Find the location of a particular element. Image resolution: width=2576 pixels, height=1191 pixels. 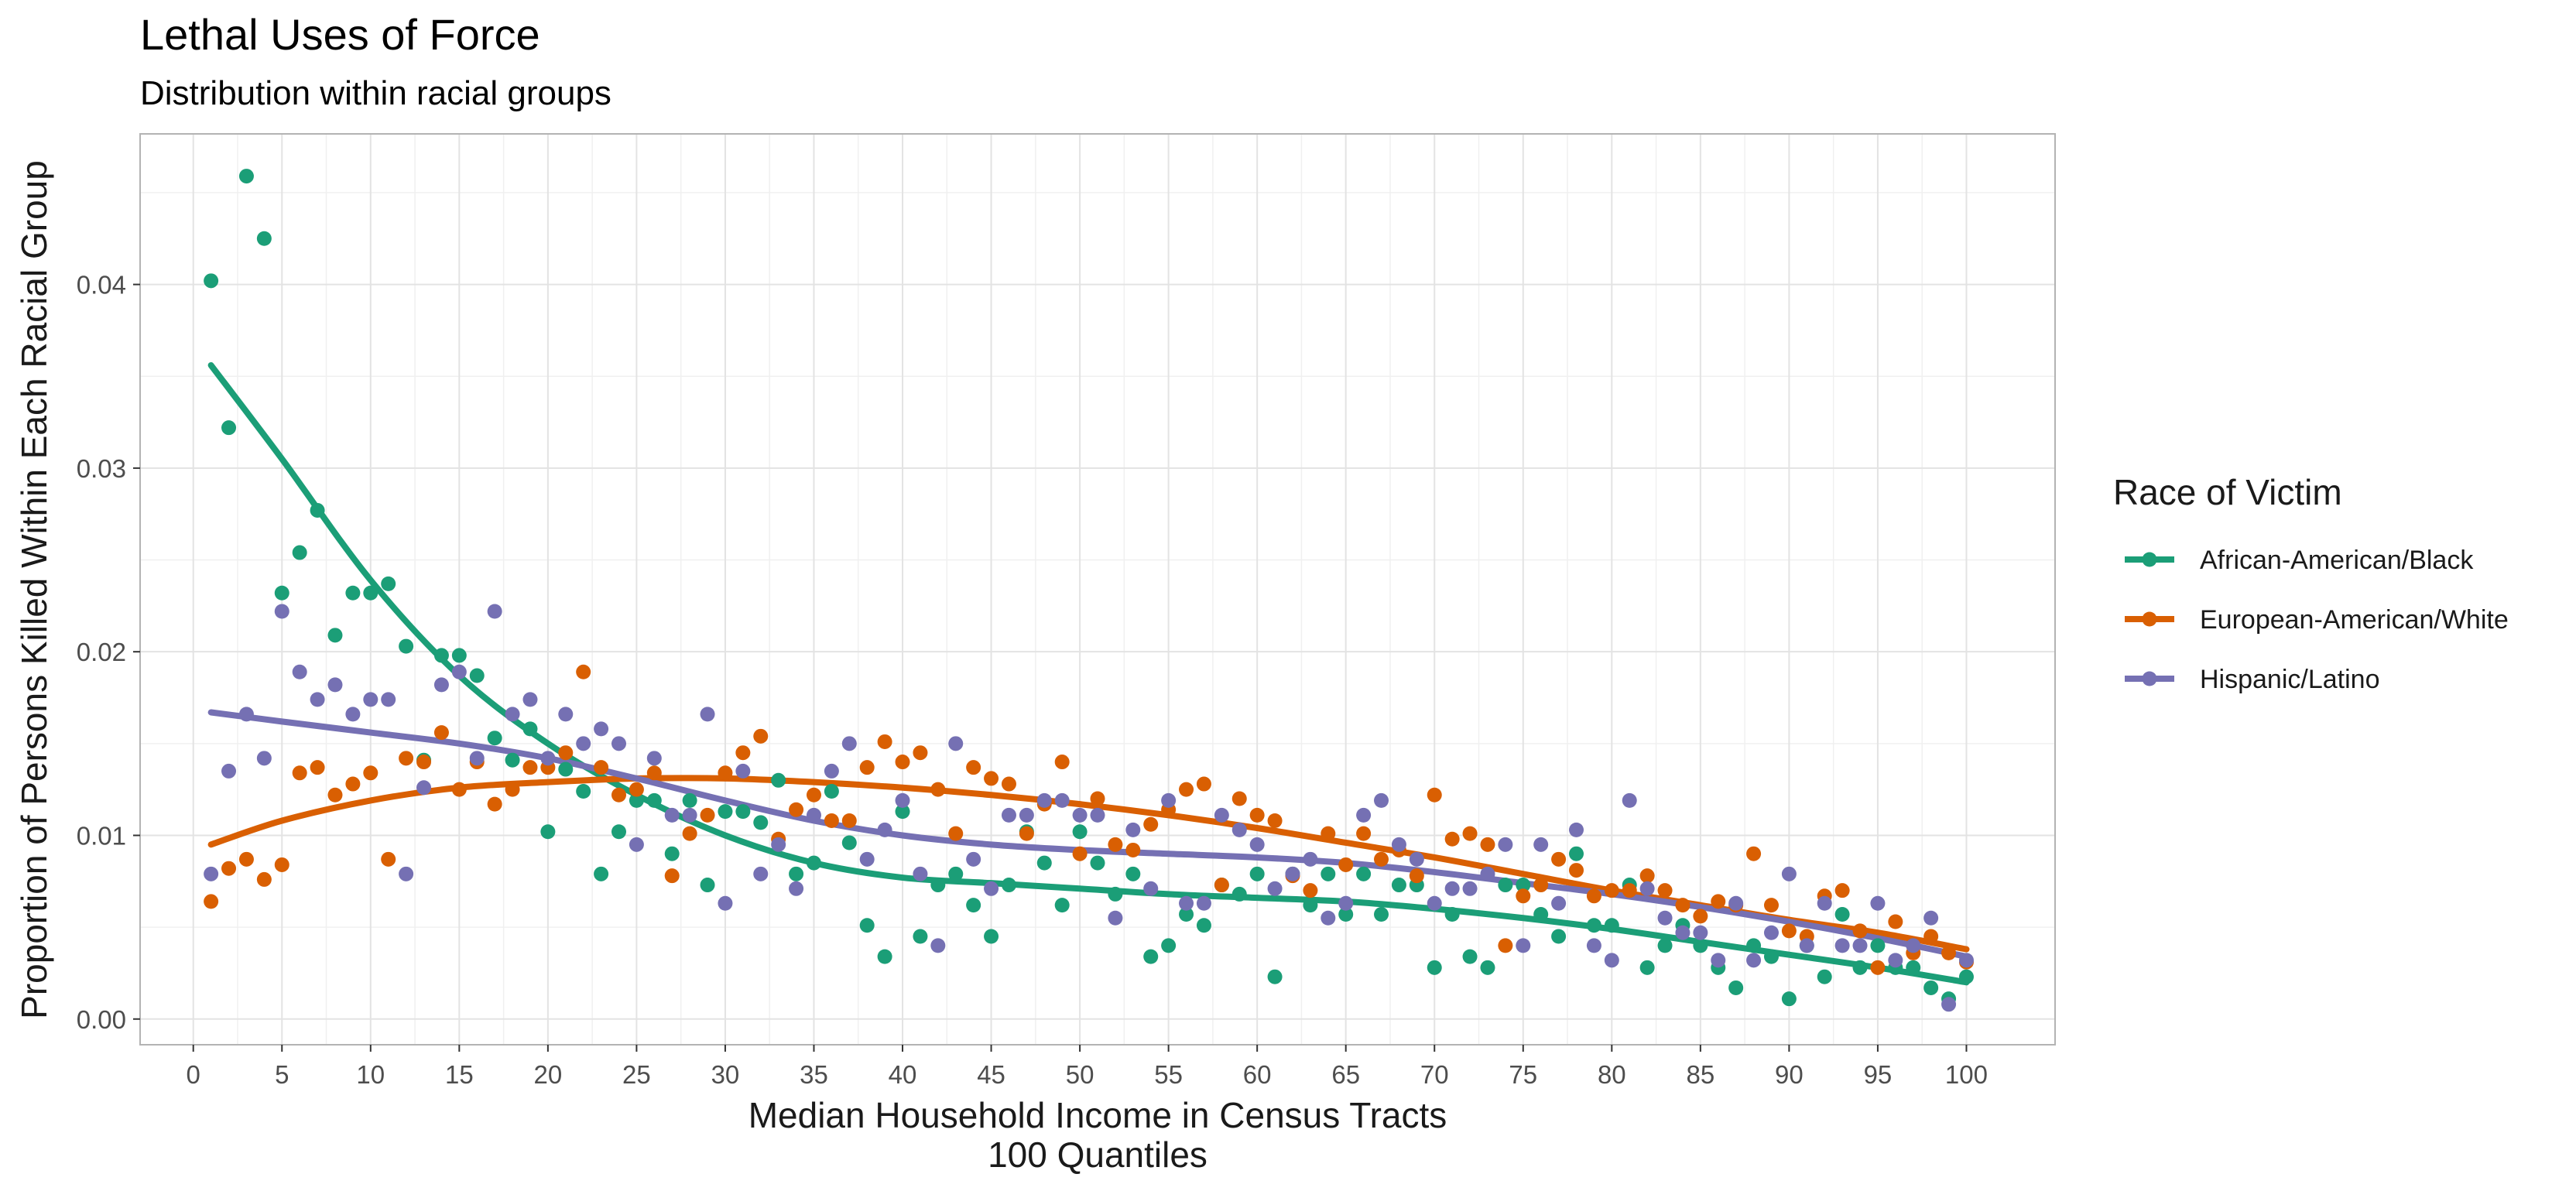

legend-item: Hispanic/Latino is located at coordinates (2252, 680).